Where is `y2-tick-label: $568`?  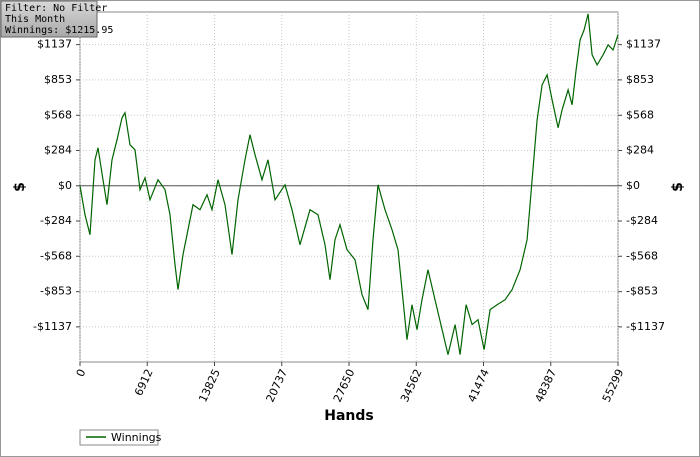 y2-tick-label: $568 is located at coordinates (640, 114).